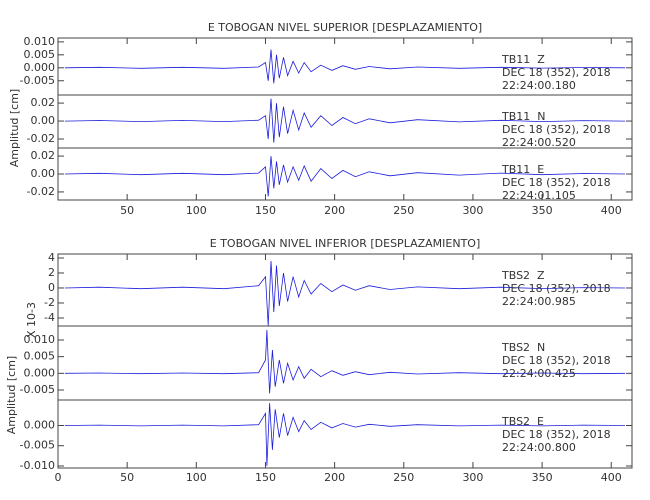 The width and height of the screenshot is (650, 500). What do you see at coordinates (523, 59) in the screenshot?
I see `annotation: TB11 Z` at bounding box center [523, 59].